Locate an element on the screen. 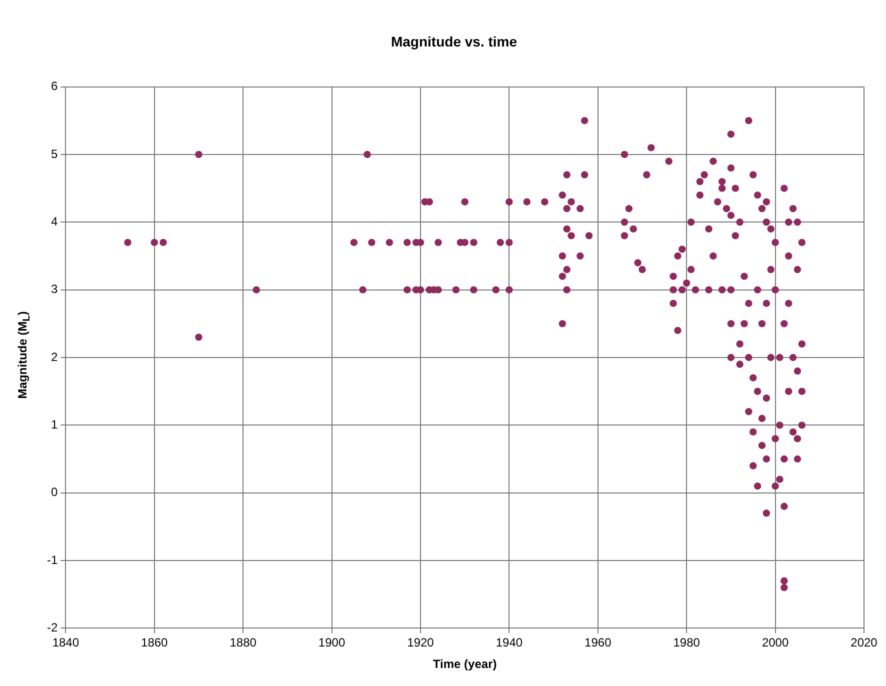 This screenshot has height=686, width=886. x-tick-label: 1860 is located at coordinates (154, 643).